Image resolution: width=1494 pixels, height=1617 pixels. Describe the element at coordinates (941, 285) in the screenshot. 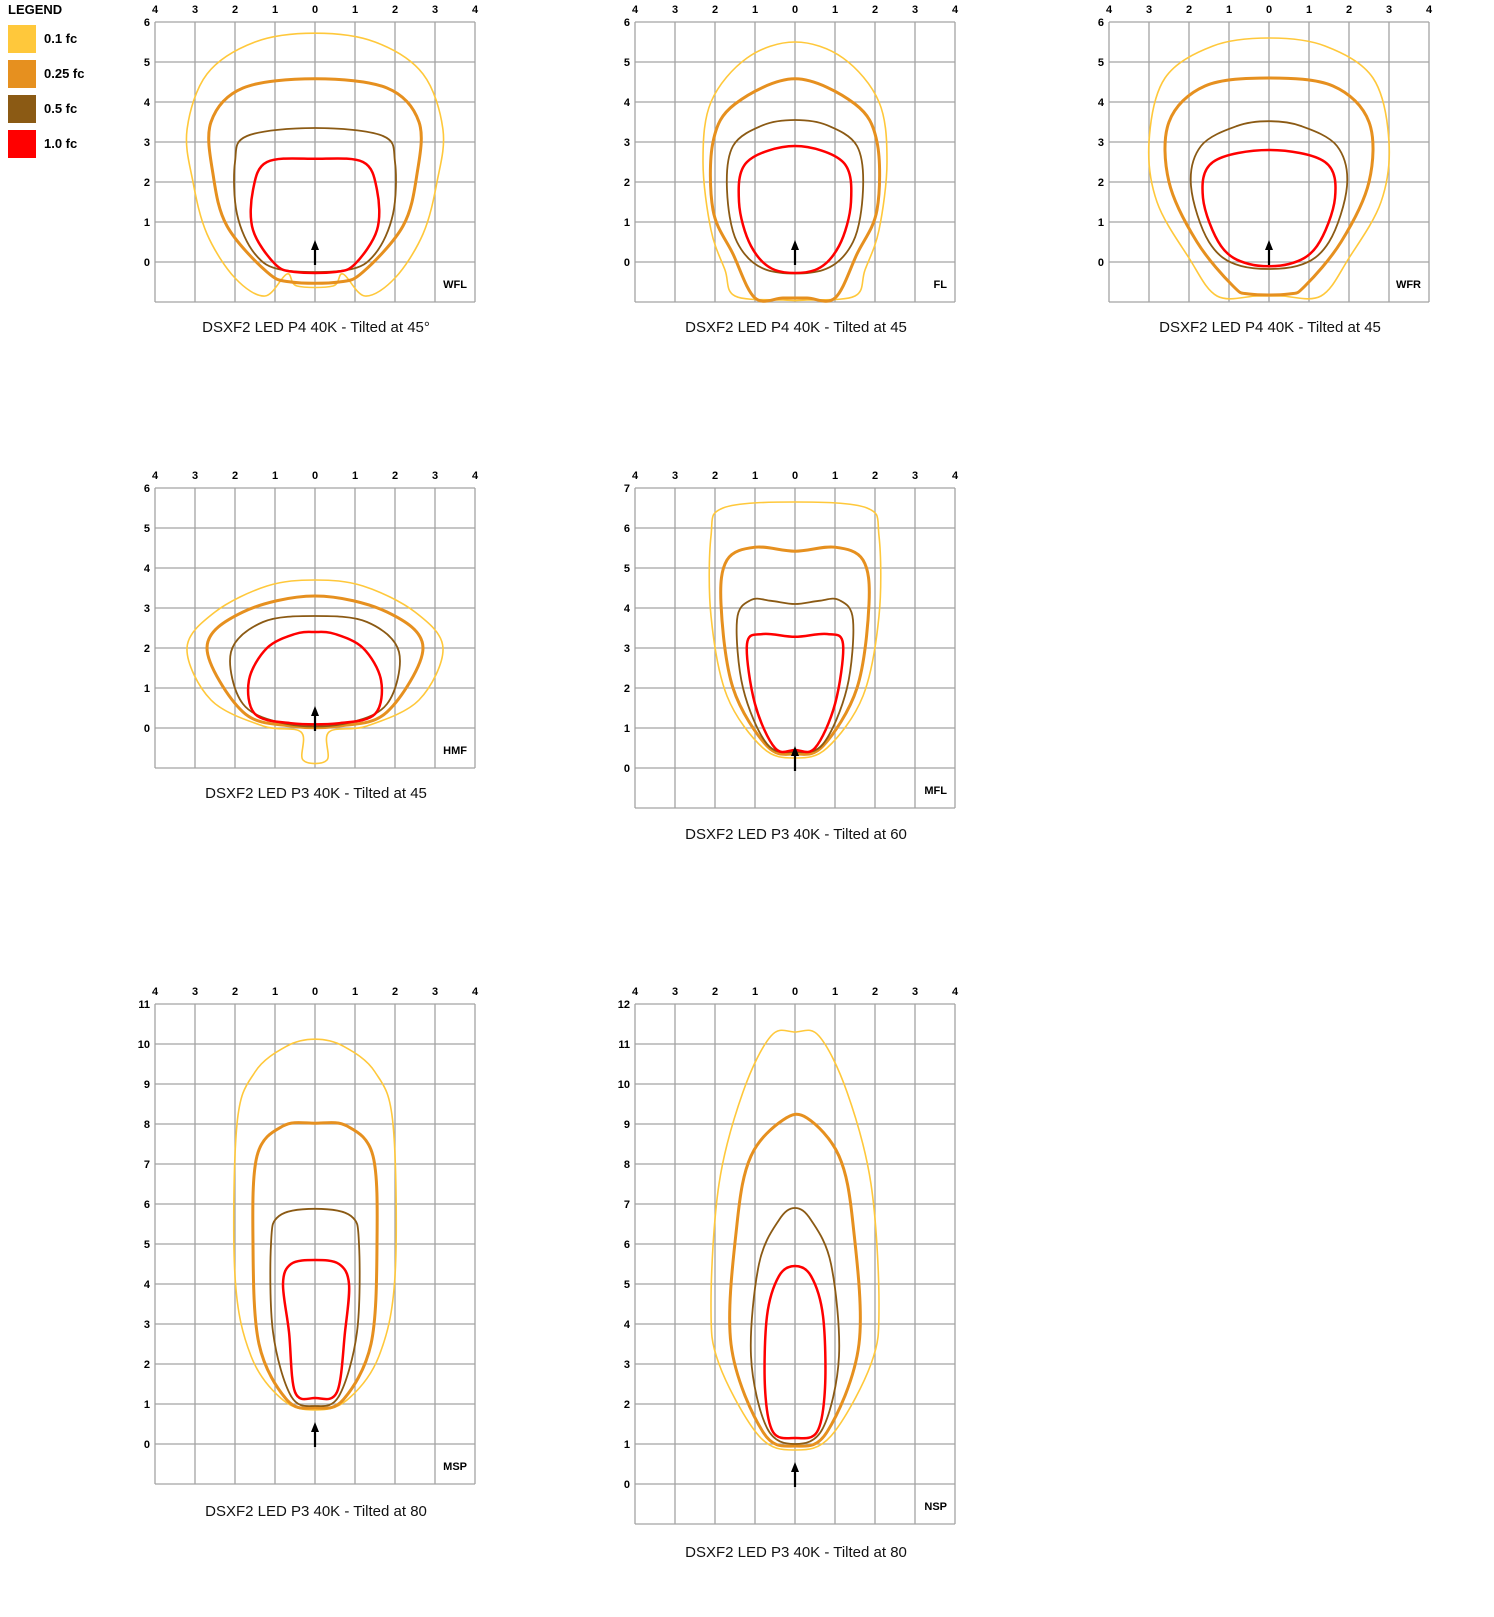

I see `beam-code-label: FL` at that location.